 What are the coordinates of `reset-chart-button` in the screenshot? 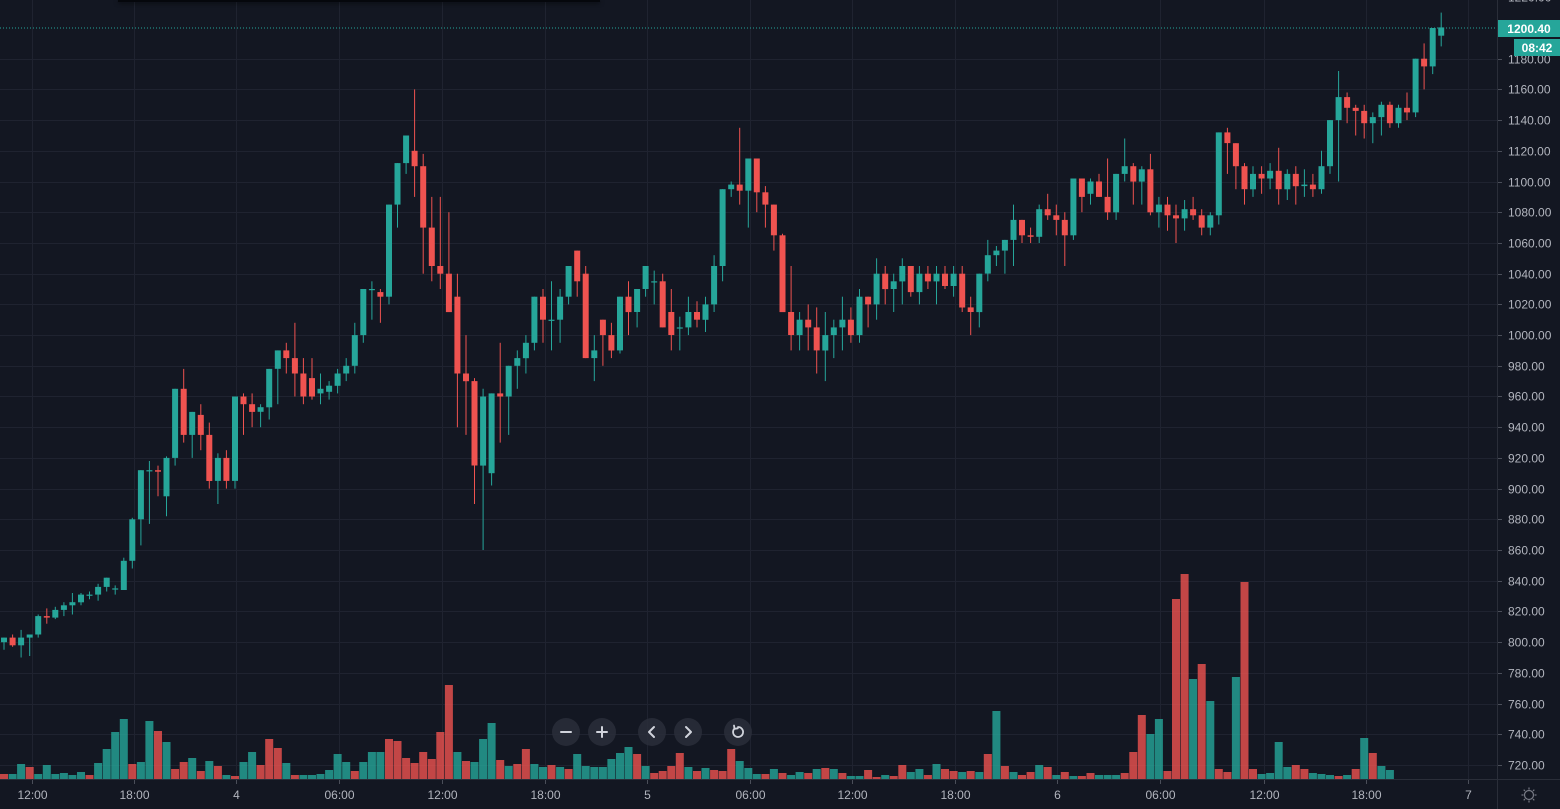 It's located at (738, 732).